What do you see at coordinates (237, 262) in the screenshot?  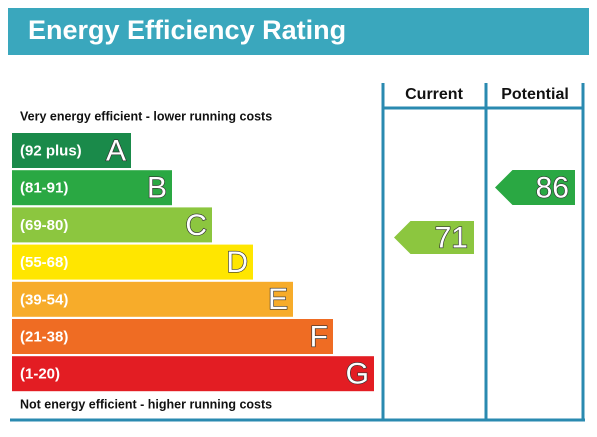 I see `band-letter: D` at bounding box center [237, 262].